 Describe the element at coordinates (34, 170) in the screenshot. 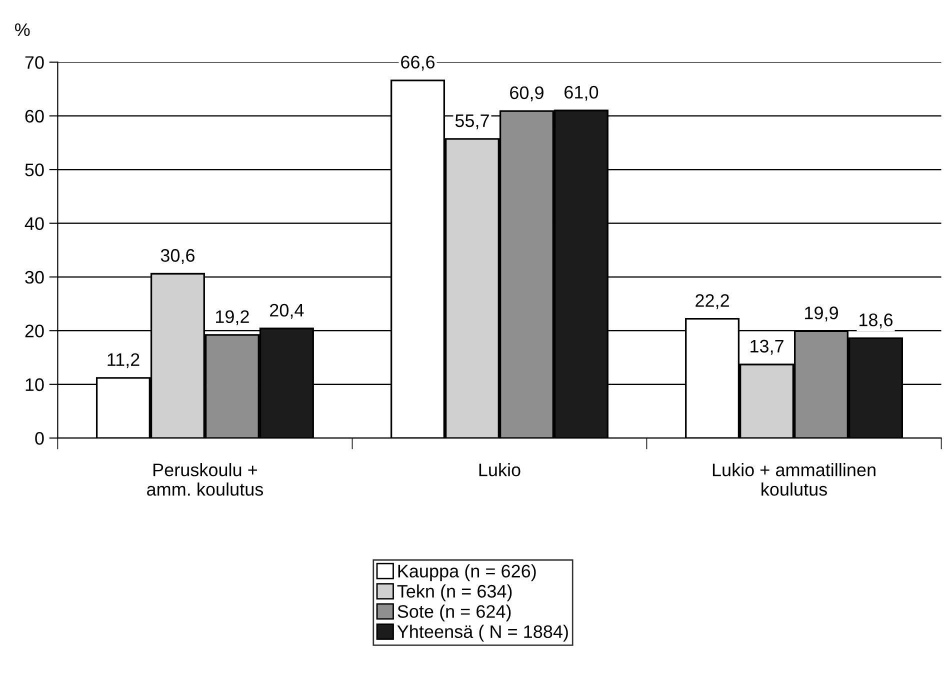

I see `y-tick-label: 50` at that location.